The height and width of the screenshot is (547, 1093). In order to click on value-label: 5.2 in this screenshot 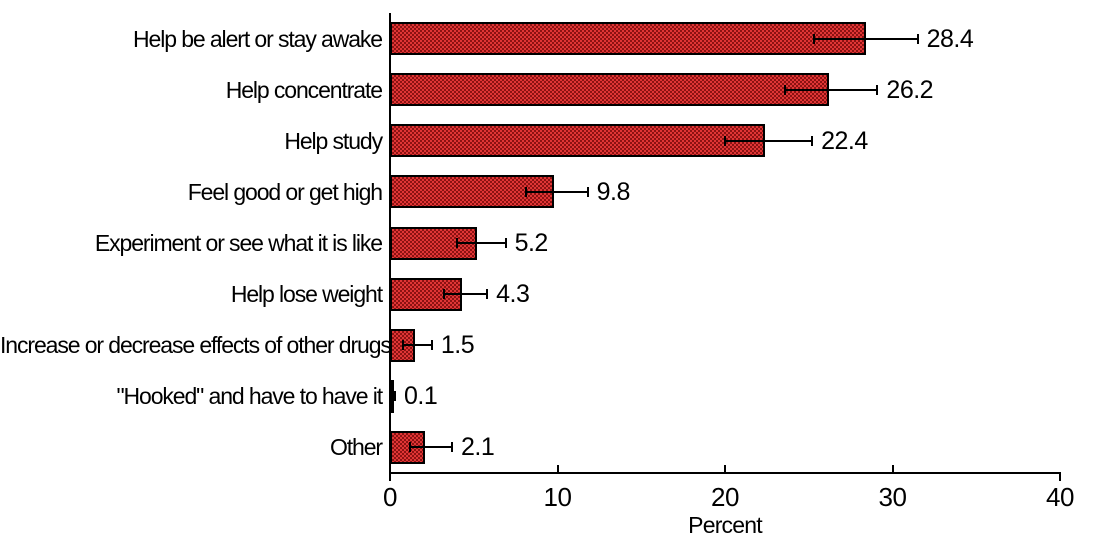, I will do `click(531, 243)`.